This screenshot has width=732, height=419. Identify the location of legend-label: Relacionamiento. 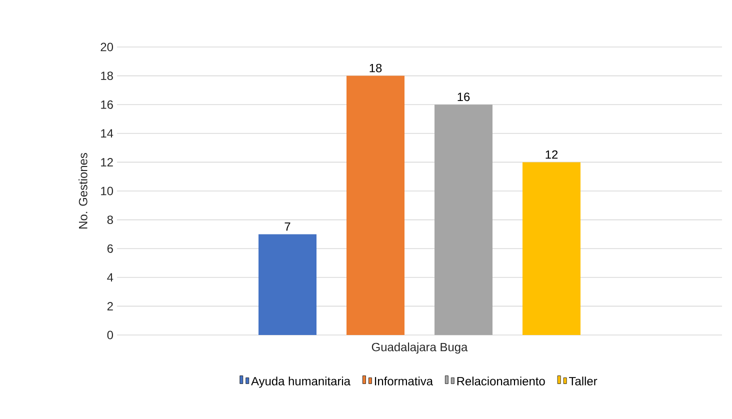
(501, 381).